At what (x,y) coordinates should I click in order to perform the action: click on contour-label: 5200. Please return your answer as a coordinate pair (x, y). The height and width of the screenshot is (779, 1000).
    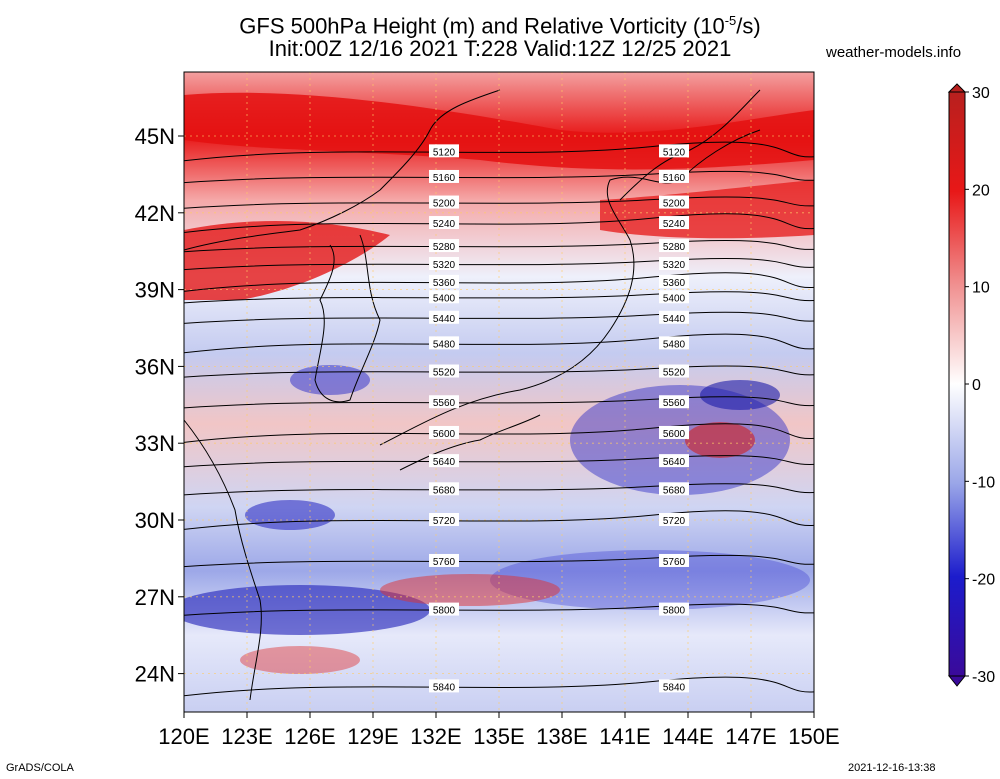
    Looking at the image, I should click on (444, 204).